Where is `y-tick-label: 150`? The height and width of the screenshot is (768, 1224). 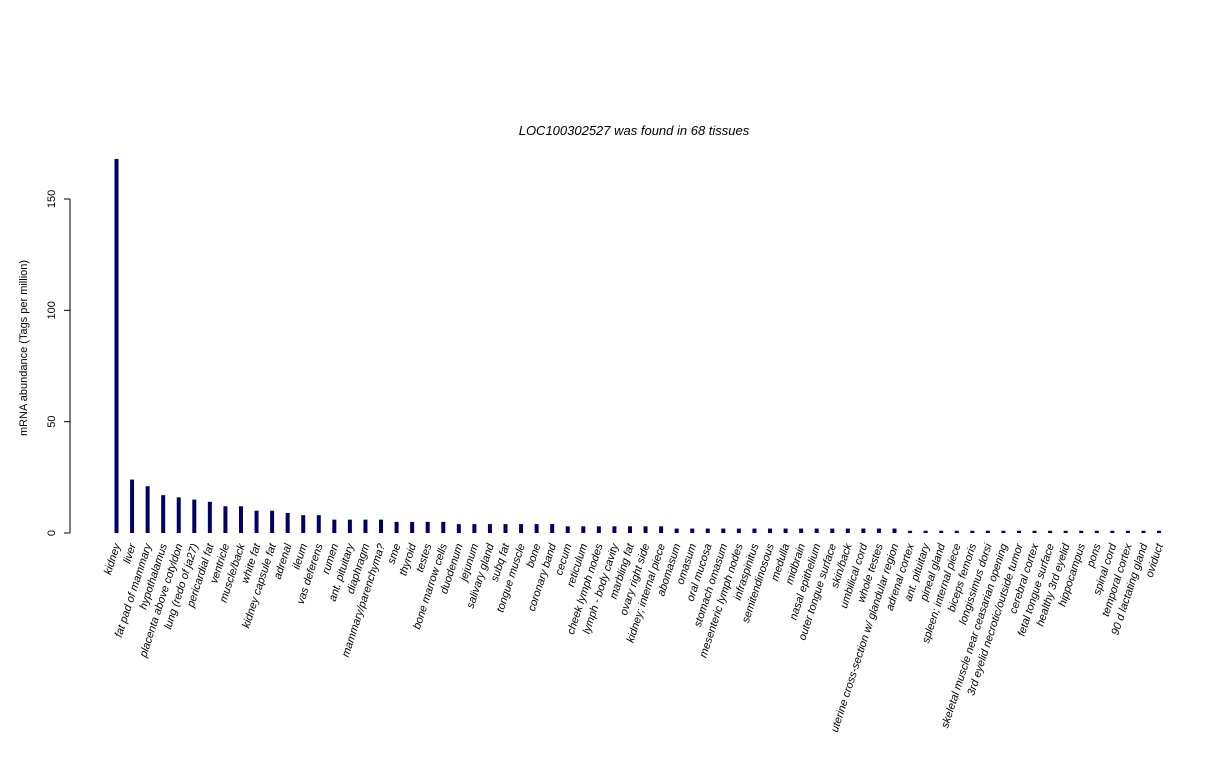 y-tick-label: 150 is located at coordinates (52, 199).